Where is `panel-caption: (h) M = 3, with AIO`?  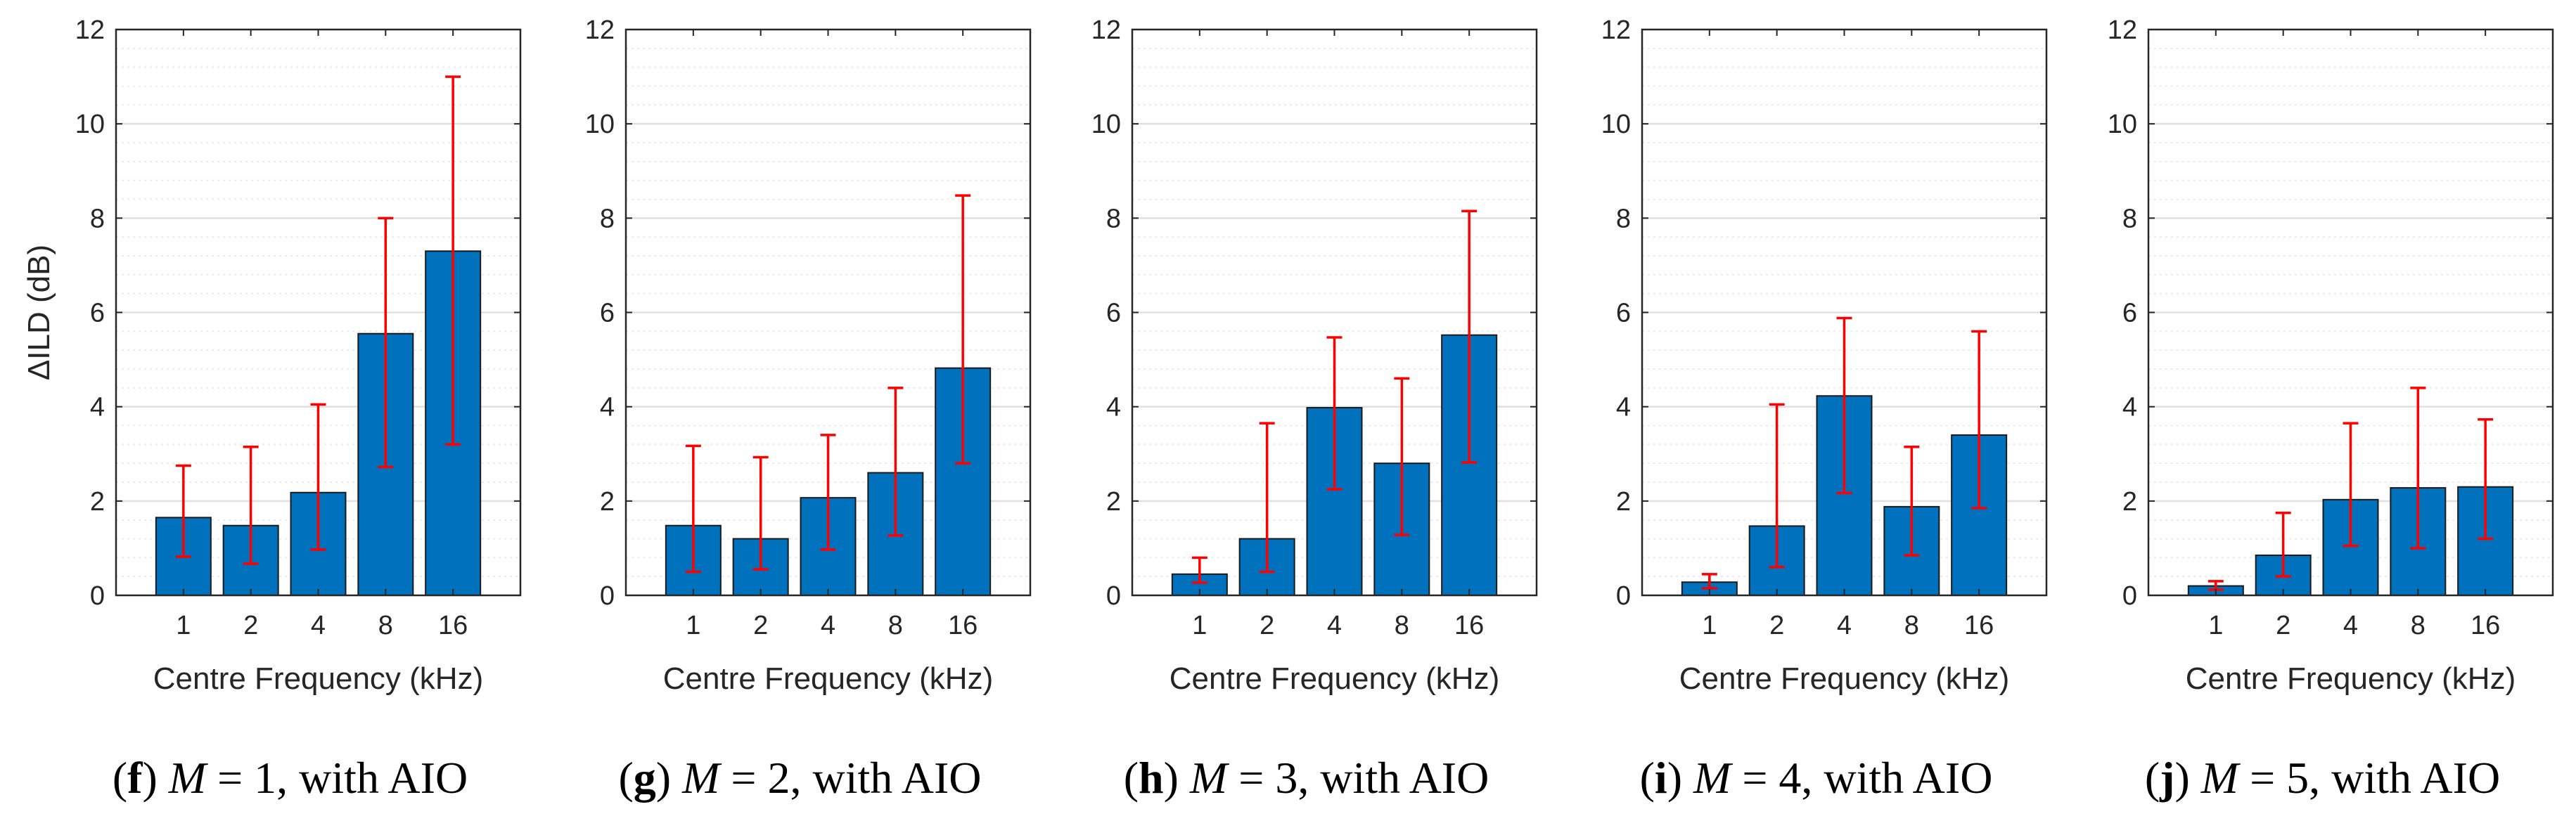 panel-caption: (h) M = 3, with AIO is located at coordinates (1306, 778).